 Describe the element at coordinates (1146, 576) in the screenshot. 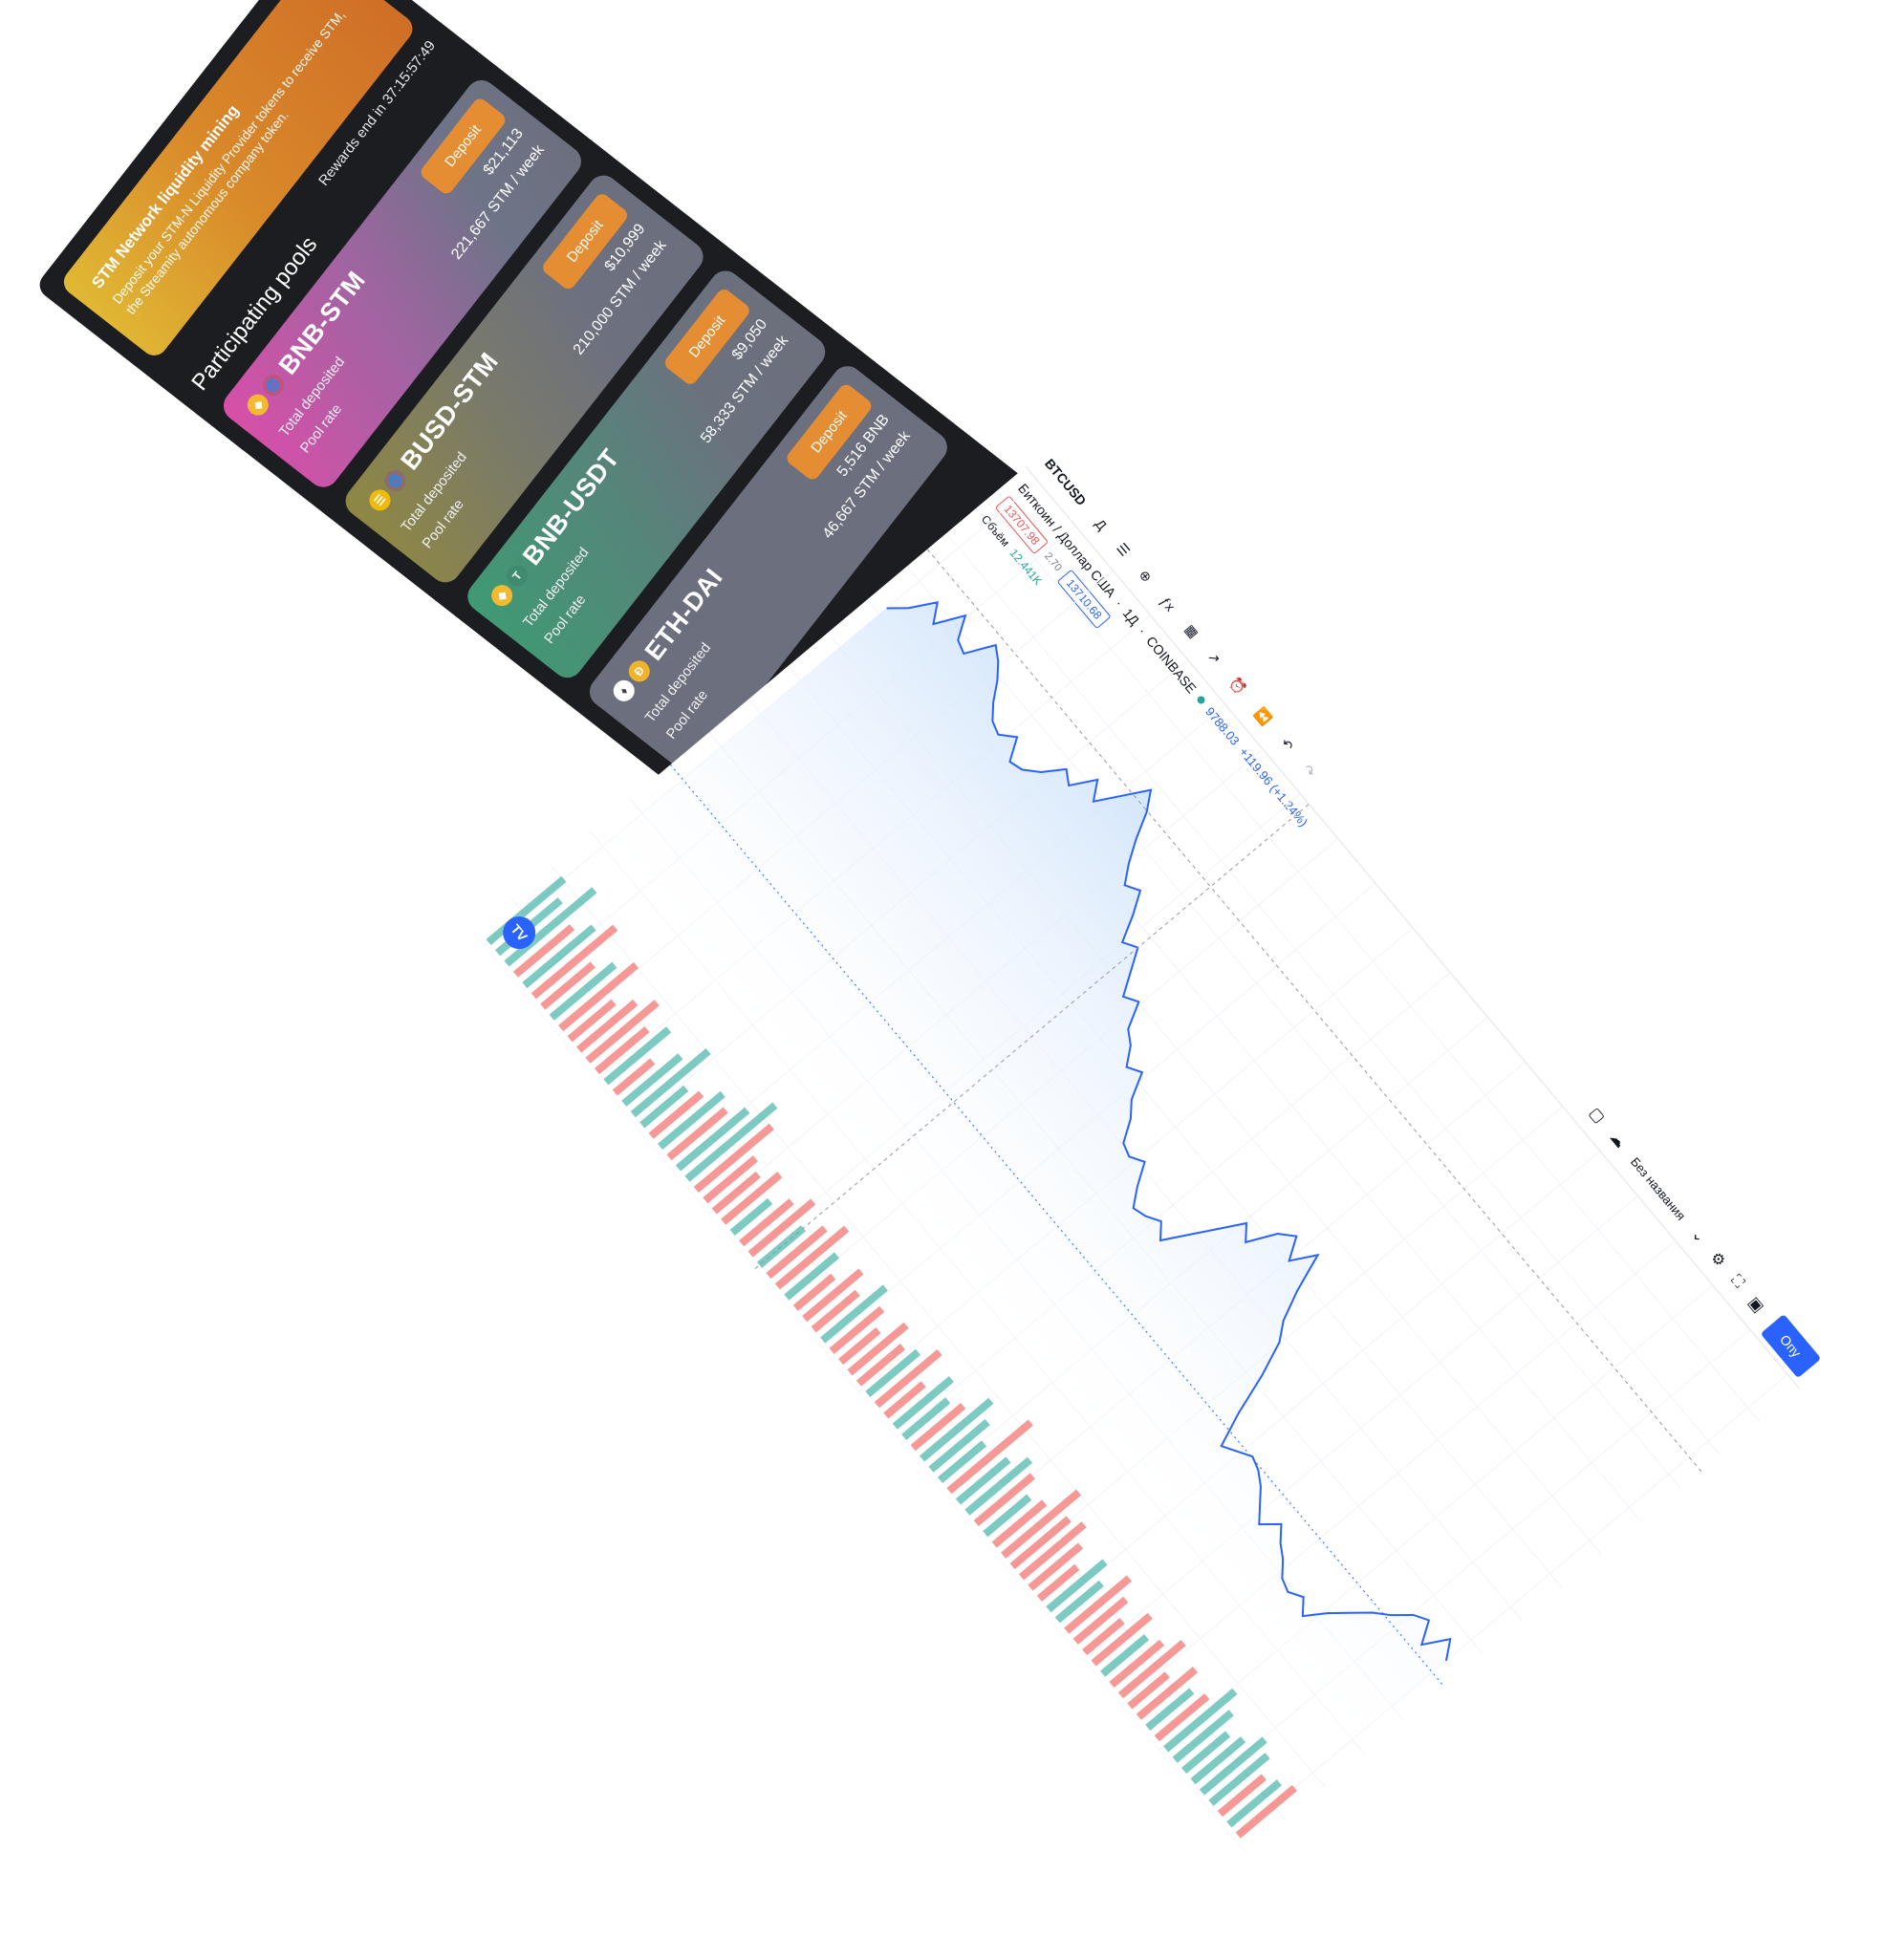

I see `compare-icon: ⊕` at that location.